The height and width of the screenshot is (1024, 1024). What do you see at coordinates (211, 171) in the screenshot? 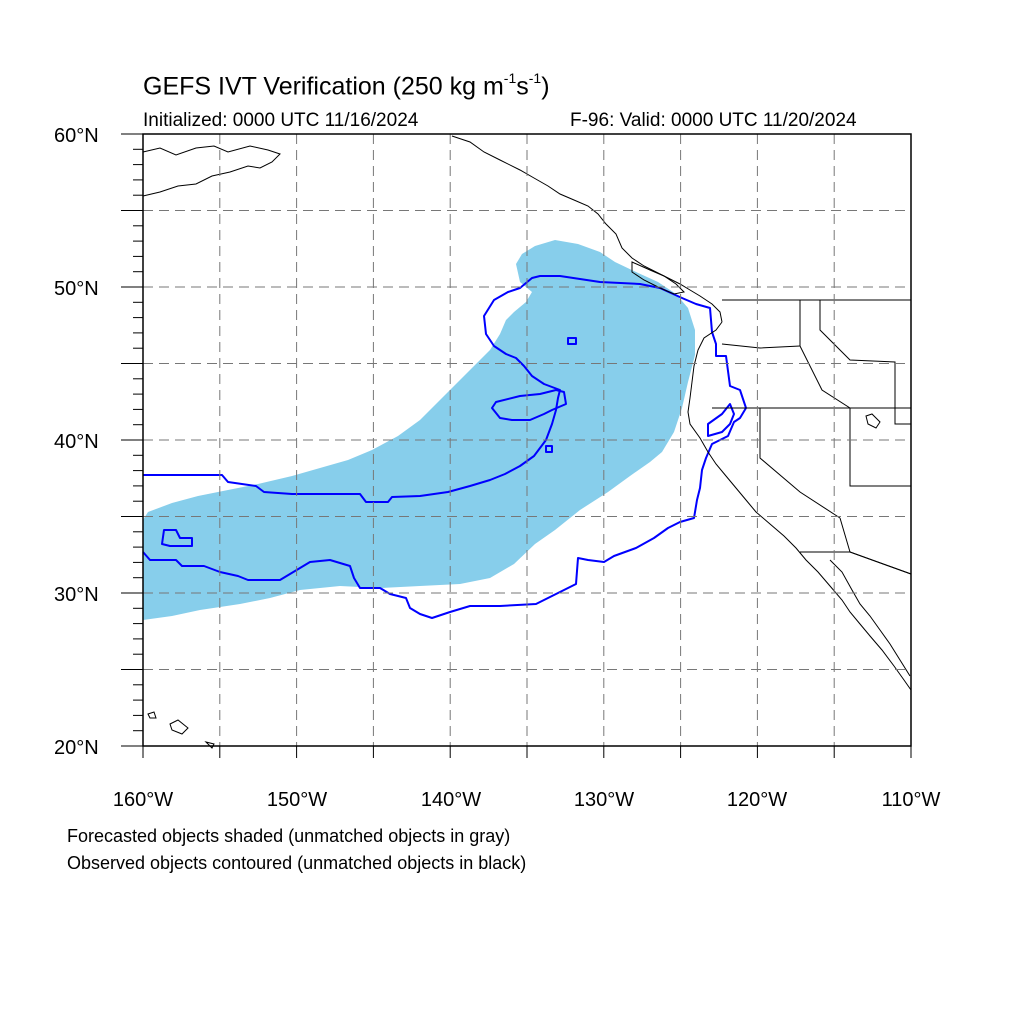
I see `alaska-coast` at bounding box center [211, 171].